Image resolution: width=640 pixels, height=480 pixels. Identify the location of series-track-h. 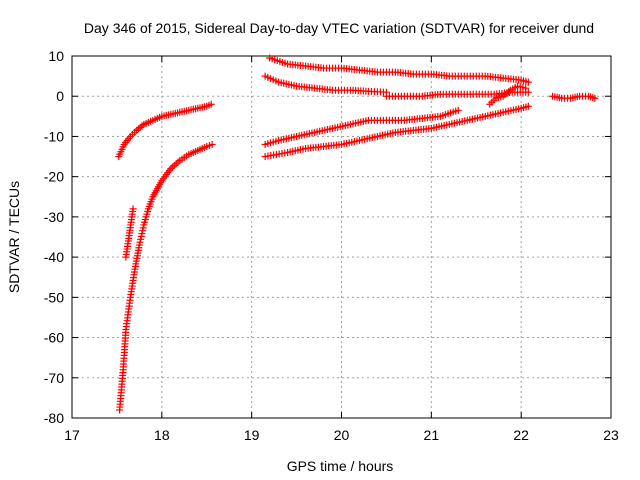
(396, 131).